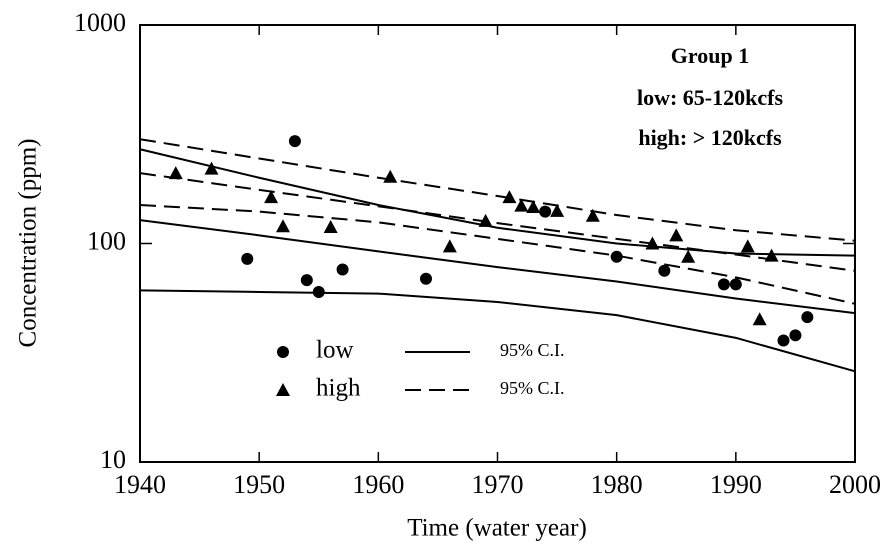  I want to click on x-tick-label: 1950, so click(259, 484).